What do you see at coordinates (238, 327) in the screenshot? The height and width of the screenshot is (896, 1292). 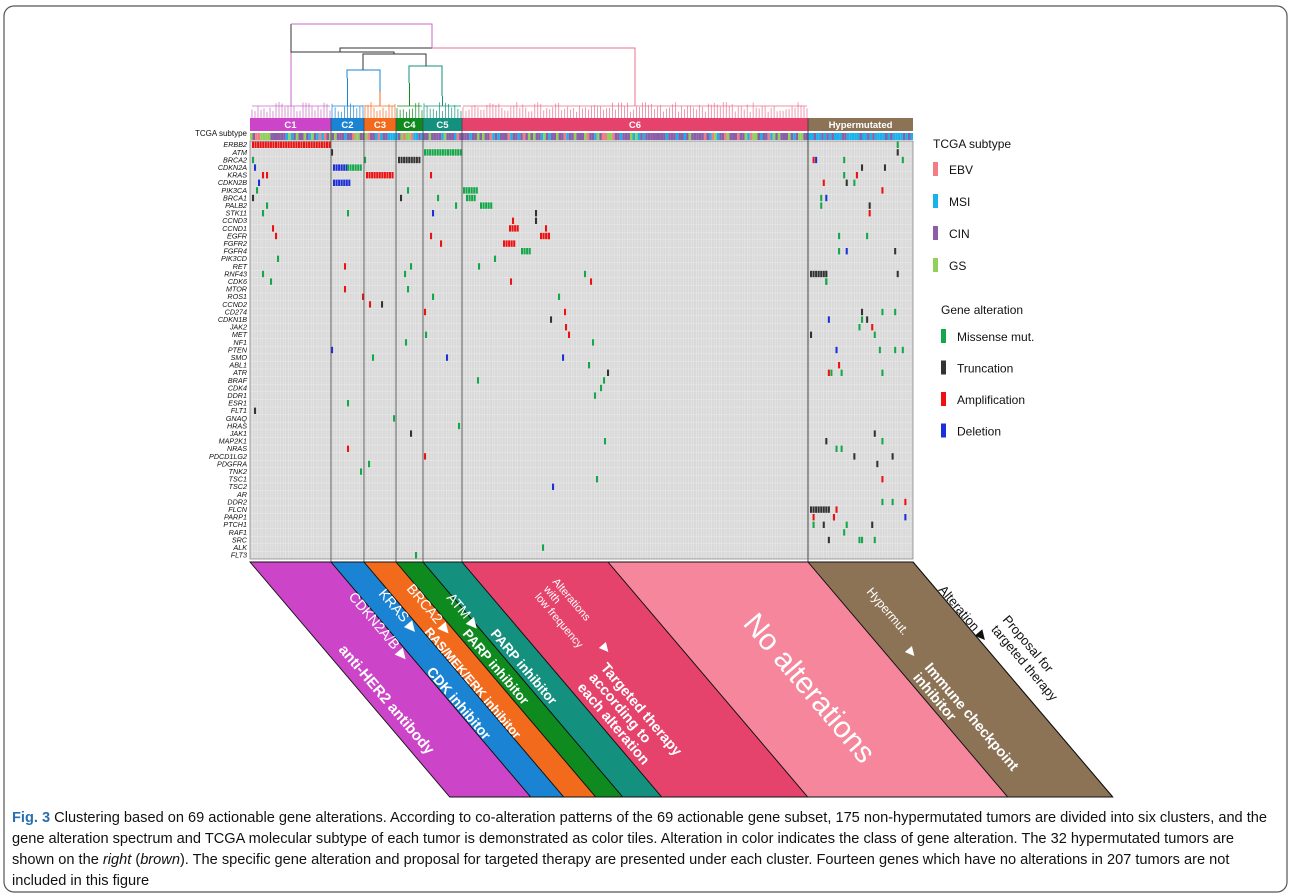 I see `gene-label: JAK2` at bounding box center [238, 327].